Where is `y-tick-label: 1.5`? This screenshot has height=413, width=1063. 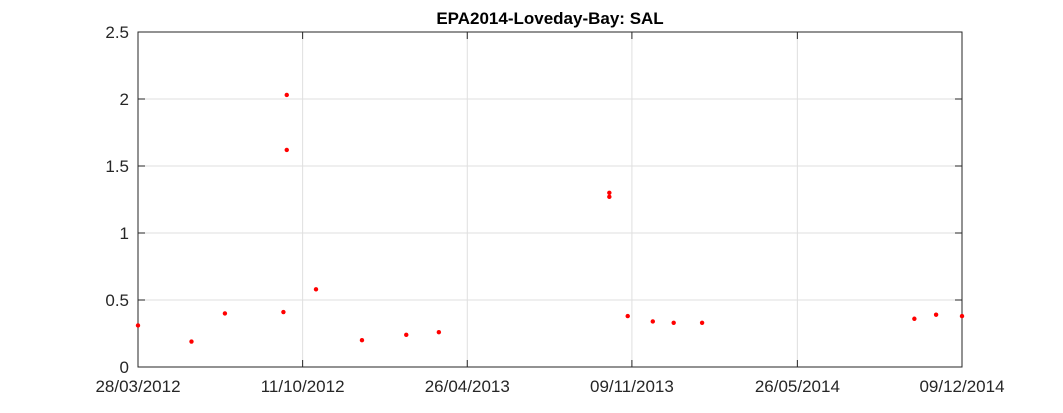
y-tick-label: 1.5 is located at coordinates (117, 166).